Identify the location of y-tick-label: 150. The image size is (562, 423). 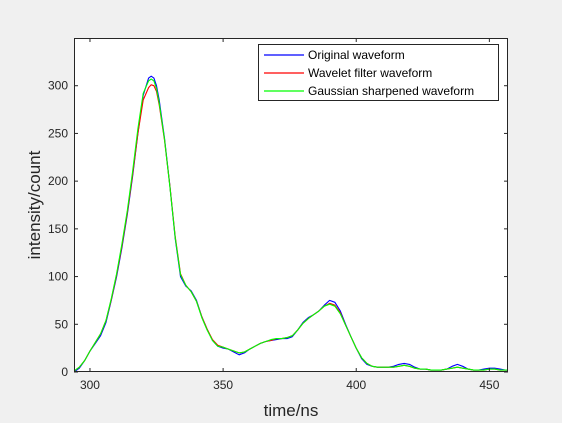
(58, 229).